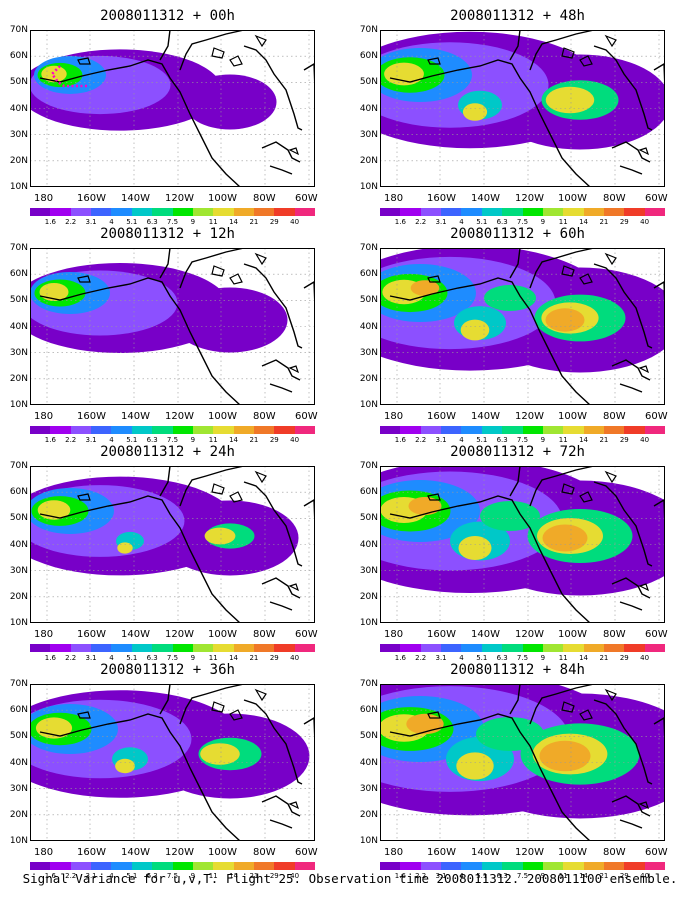 The width and height of the screenshot is (700, 900). I want to click on longitude-label: 160W, so click(91, 198).